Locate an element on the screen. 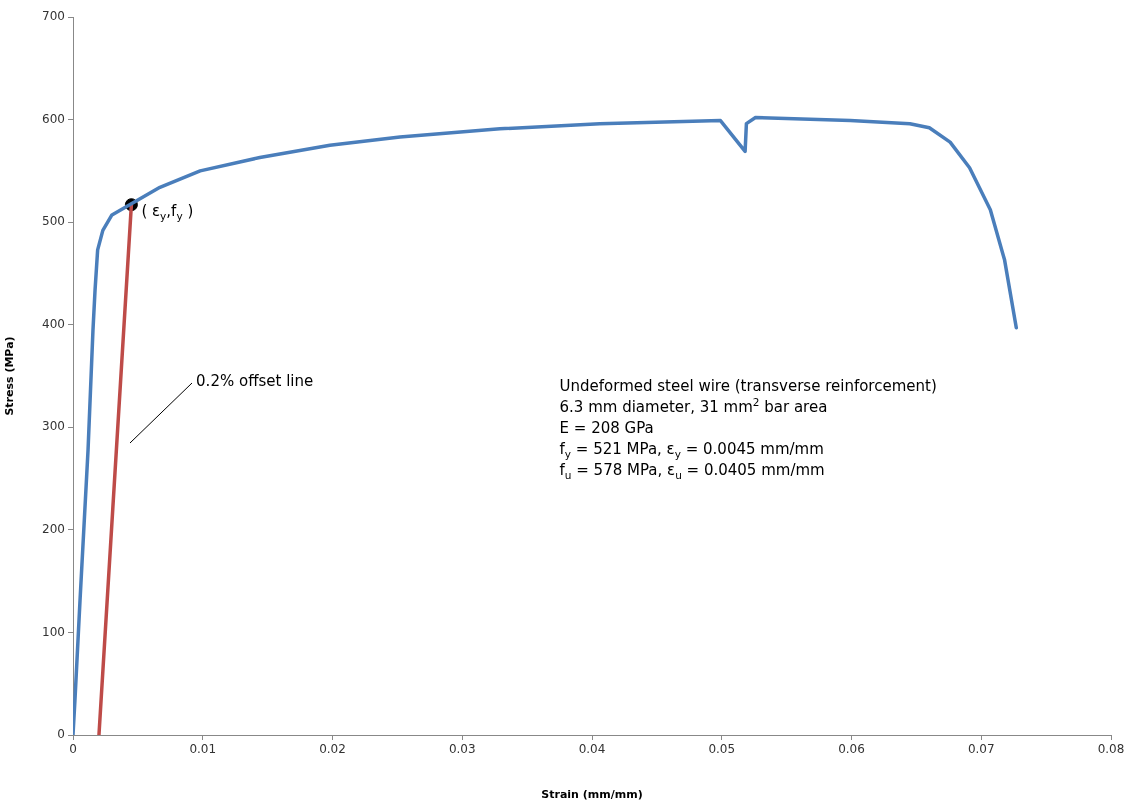 Image resolution: width=1136 pixels, height=806 pixels. annotation: 0.2% offset line is located at coordinates (255, 381).